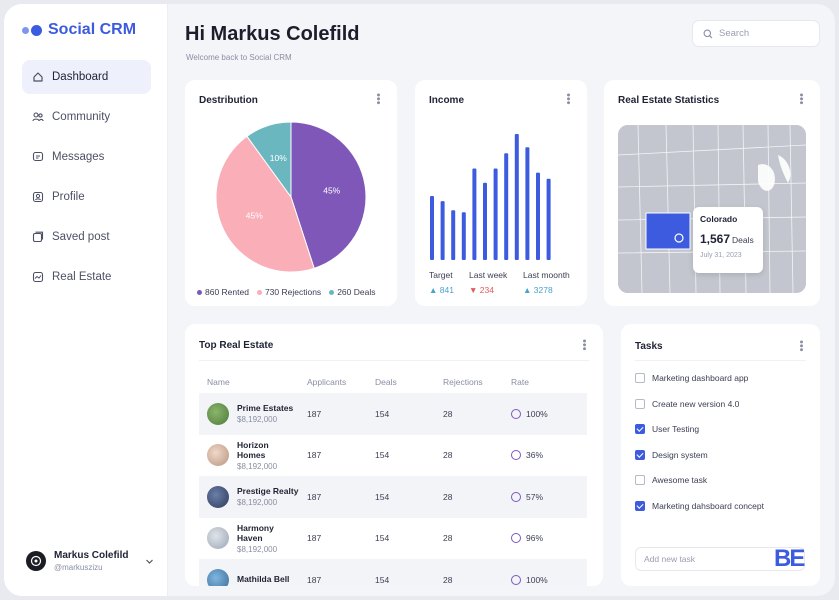 The width and height of the screenshot is (839, 600). I want to click on property-name: Prestige Realty, so click(268, 491).